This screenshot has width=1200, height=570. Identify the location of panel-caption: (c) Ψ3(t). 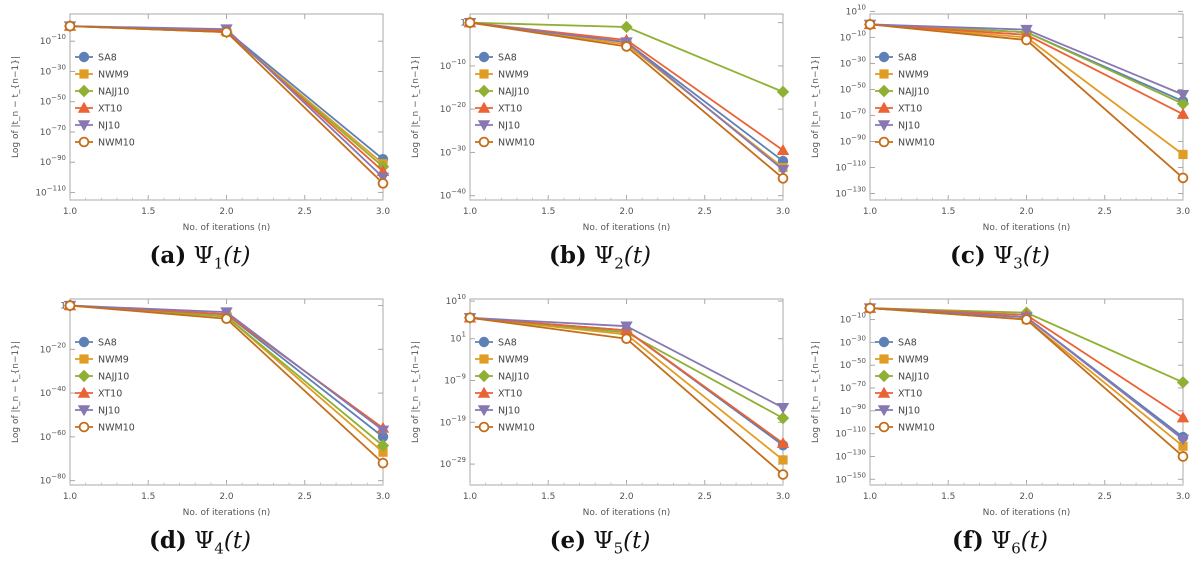
(1000, 257).